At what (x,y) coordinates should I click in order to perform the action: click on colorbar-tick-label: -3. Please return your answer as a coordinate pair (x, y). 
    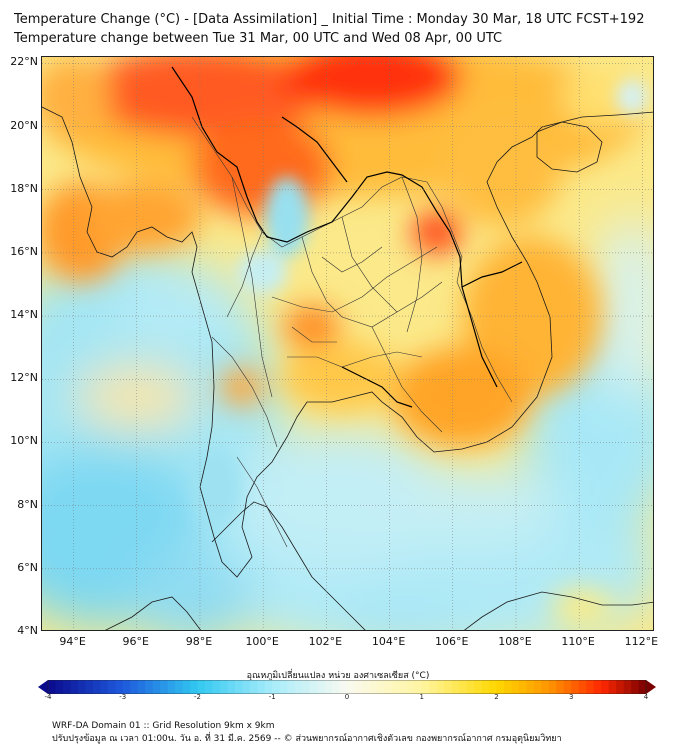
    Looking at the image, I should click on (123, 697).